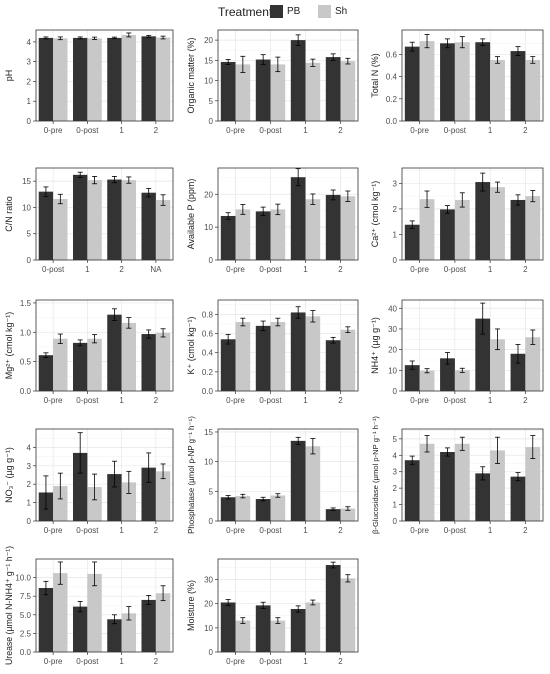 The width and height of the screenshot is (550, 674). What do you see at coordinates (375, 214) in the screenshot?
I see `y-axis-title: Ca²⁺ (cmol kg⁻¹)` at bounding box center [375, 214].